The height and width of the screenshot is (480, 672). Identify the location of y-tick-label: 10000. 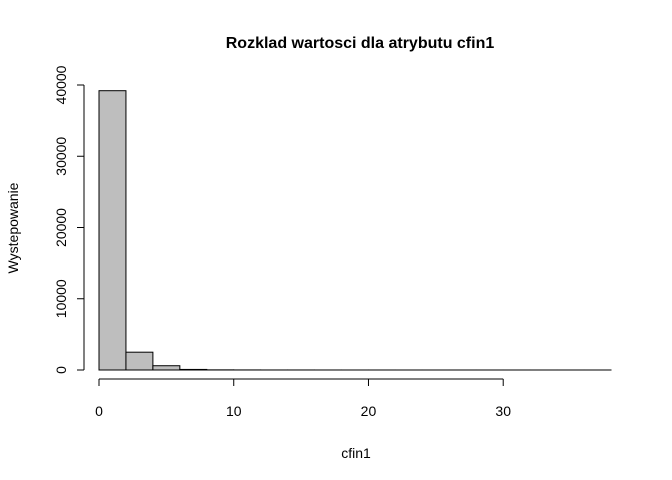
(61, 298).